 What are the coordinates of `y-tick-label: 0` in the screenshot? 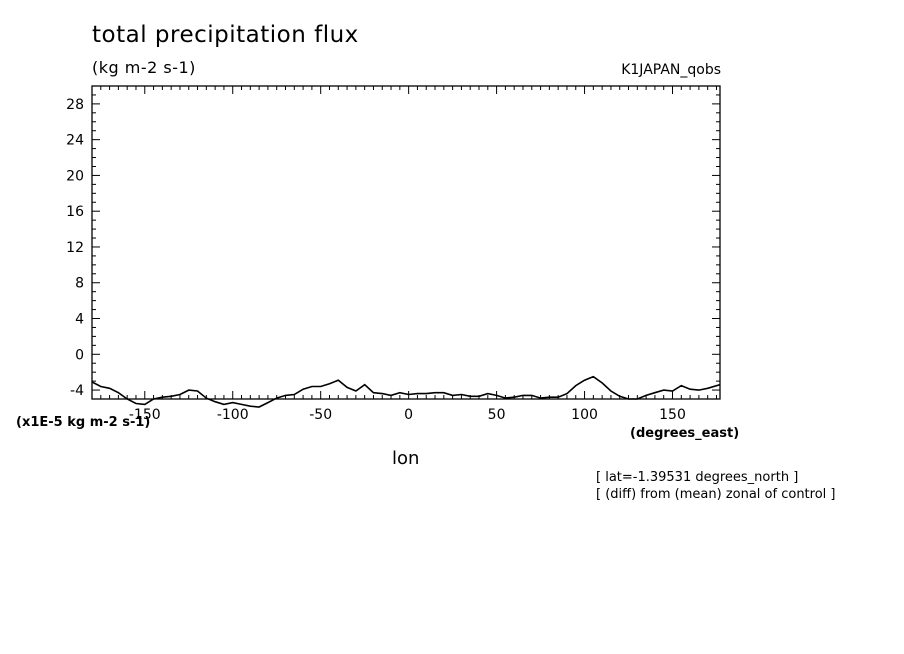 It's located at (79, 355).